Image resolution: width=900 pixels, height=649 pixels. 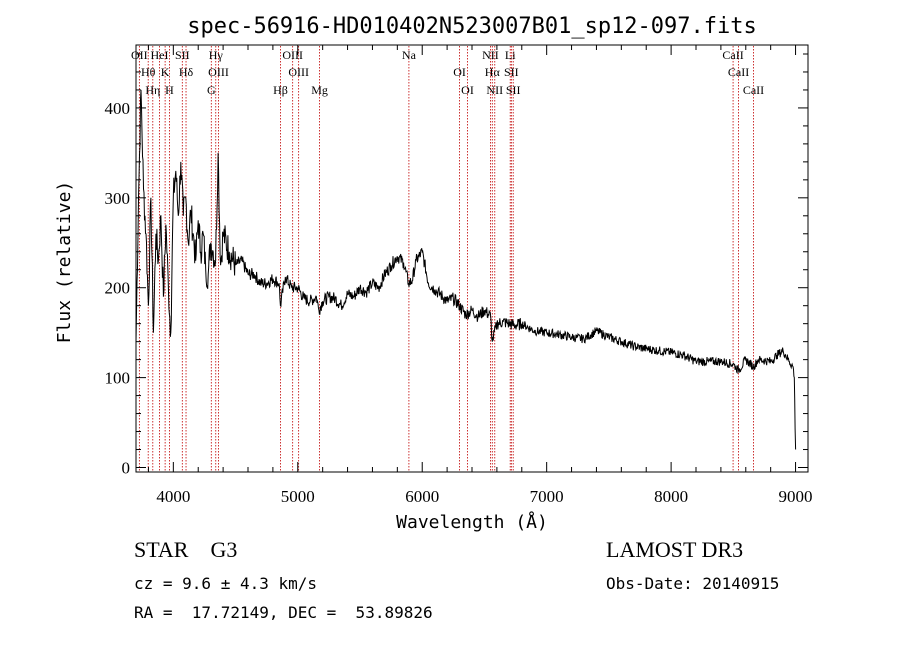 What do you see at coordinates (226, 583) in the screenshot?
I see `redshift-velocity: cz = 9.6 ± 4.3 km/s` at bounding box center [226, 583].